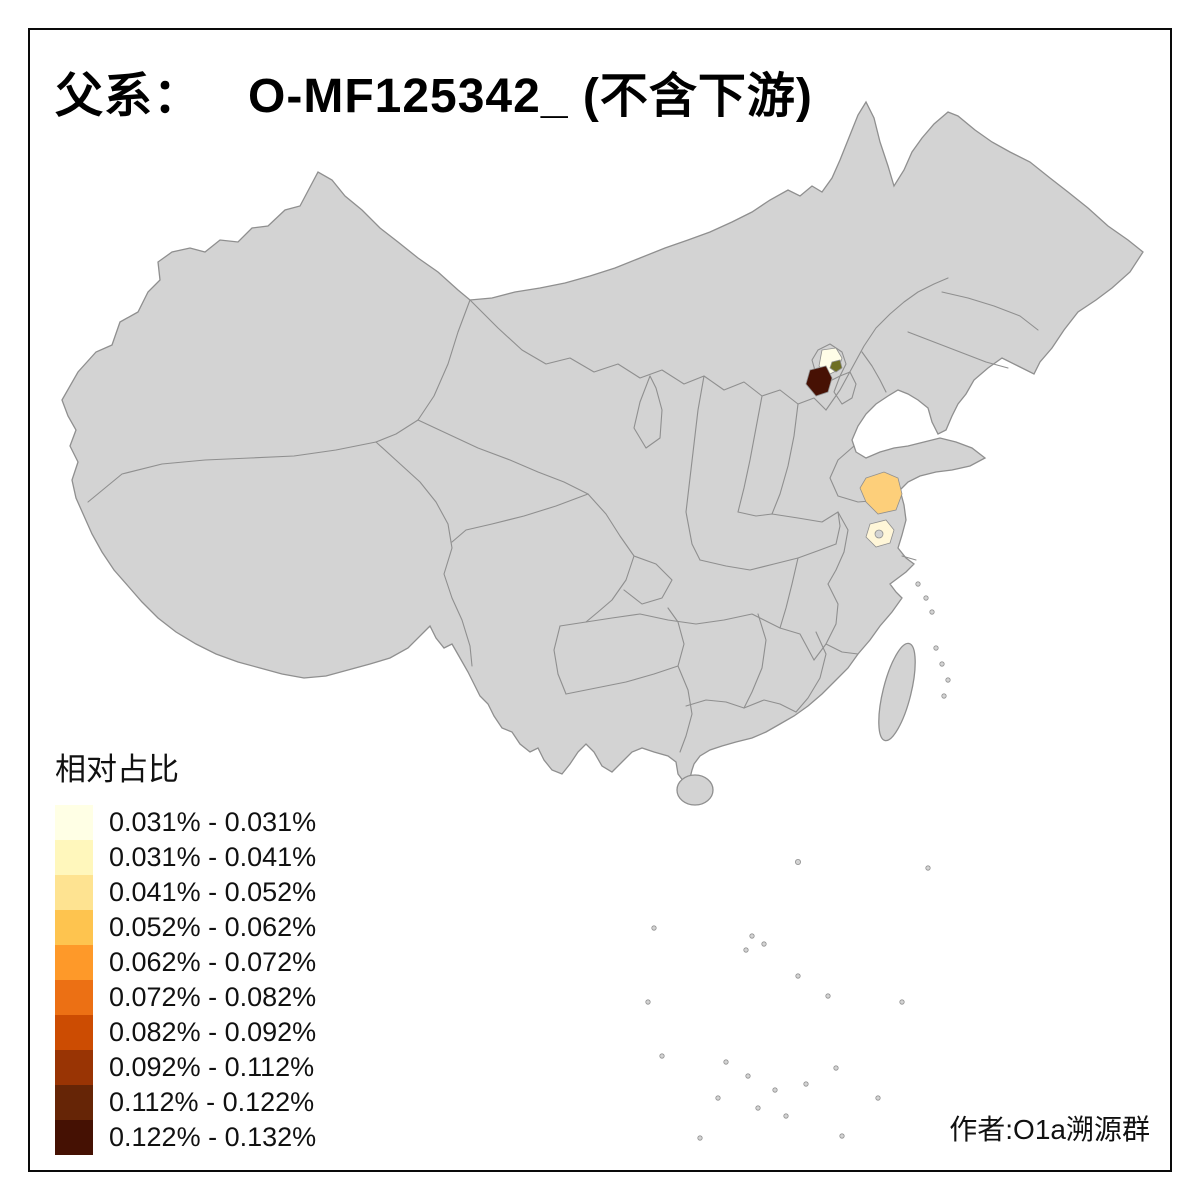 The height and width of the screenshot is (1200, 1200). I want to click on highlight-north-olive-speck, so click(836, 366).